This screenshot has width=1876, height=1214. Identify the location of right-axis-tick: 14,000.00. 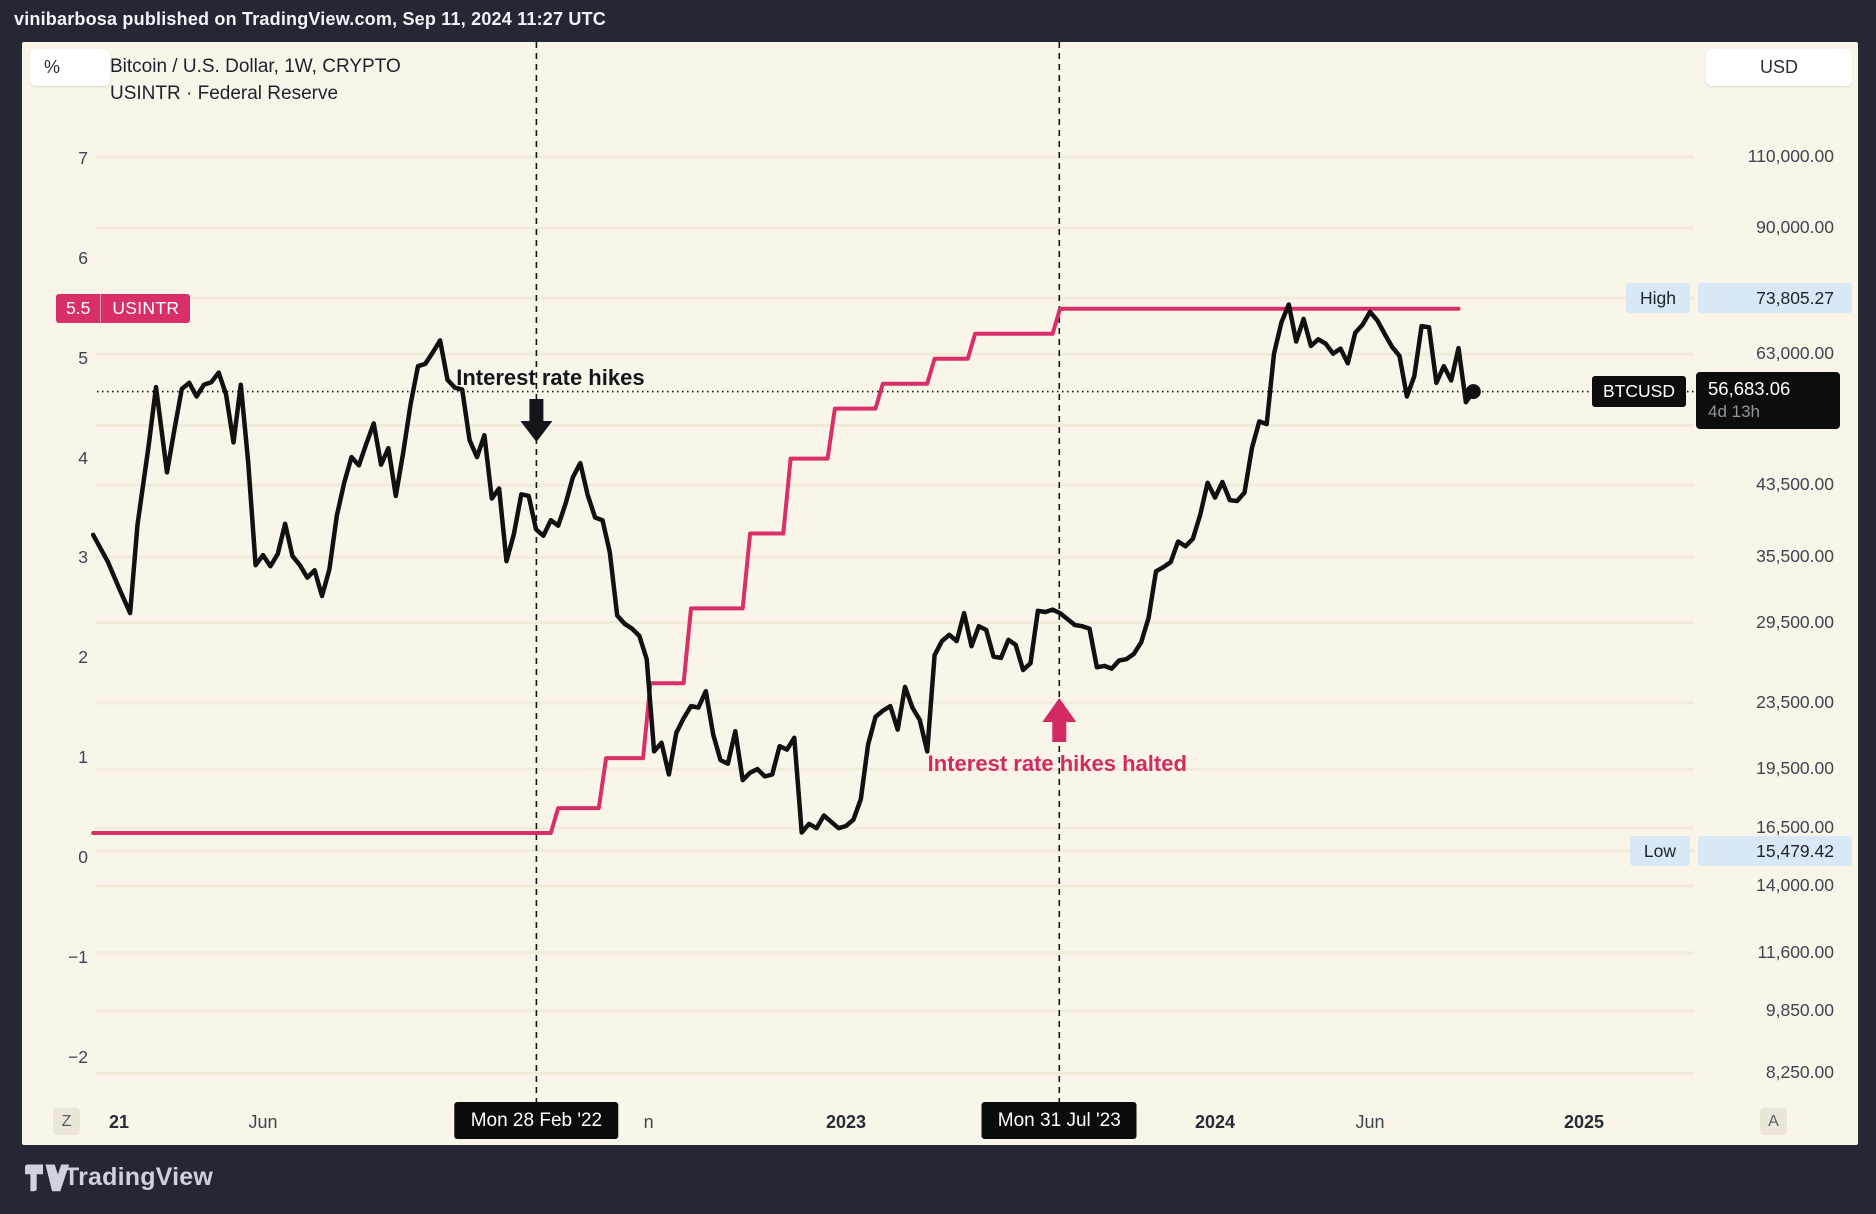
(1795, 885).